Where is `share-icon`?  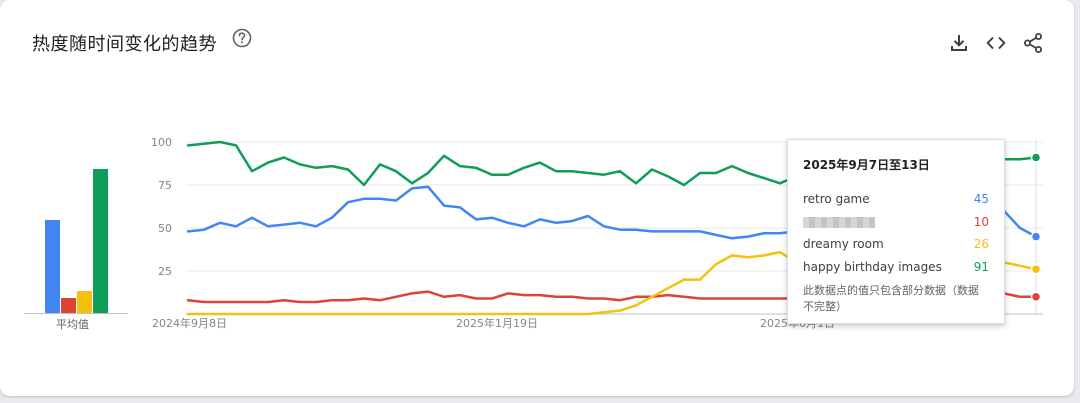
share-icon is located at coordinates (1033, 43).